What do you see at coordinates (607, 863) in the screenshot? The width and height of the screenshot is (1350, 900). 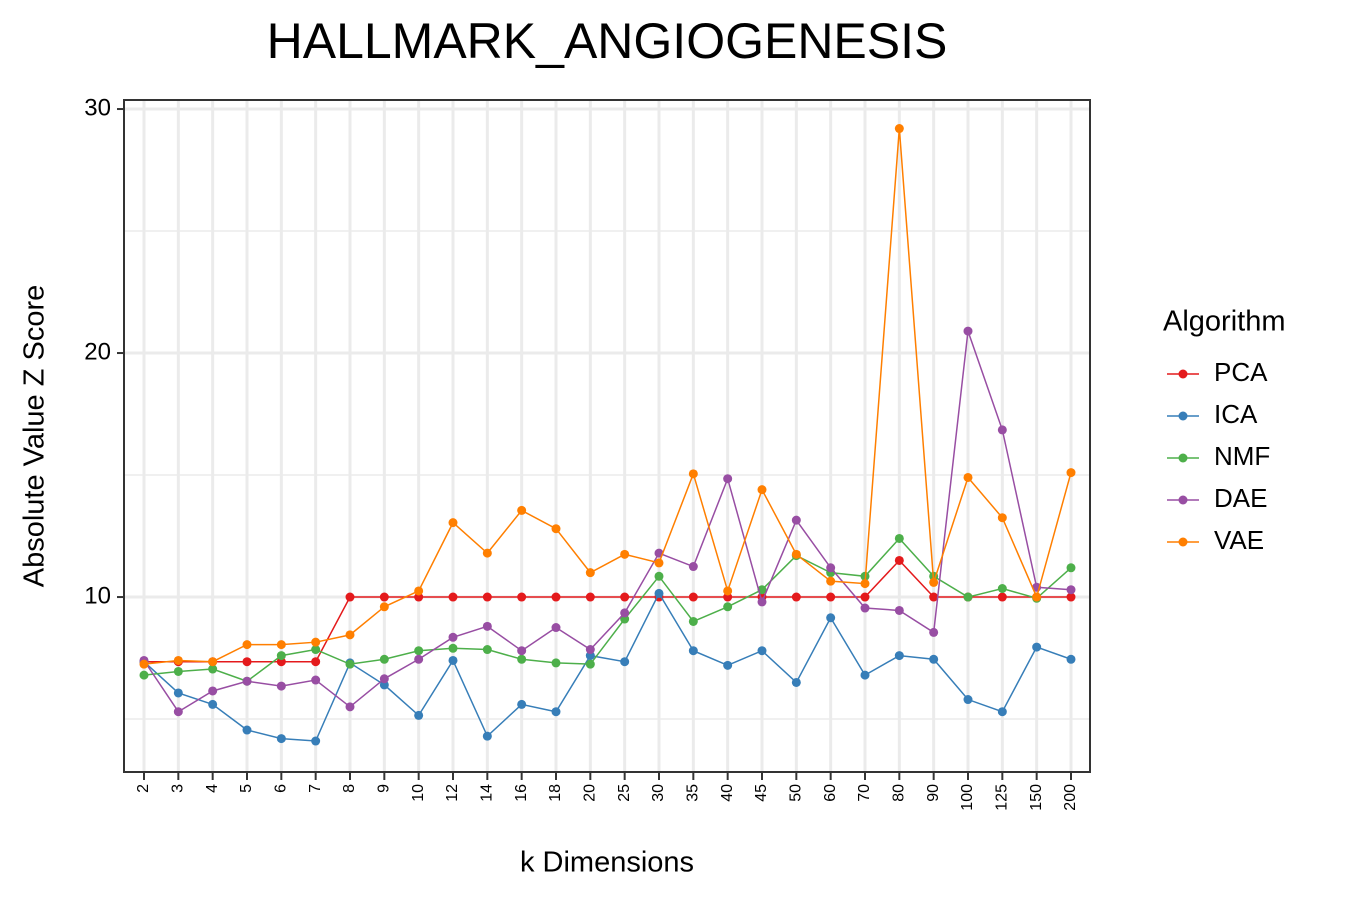 I see `x-axis-label: k Dimensions` at bounding box center [607, 863].